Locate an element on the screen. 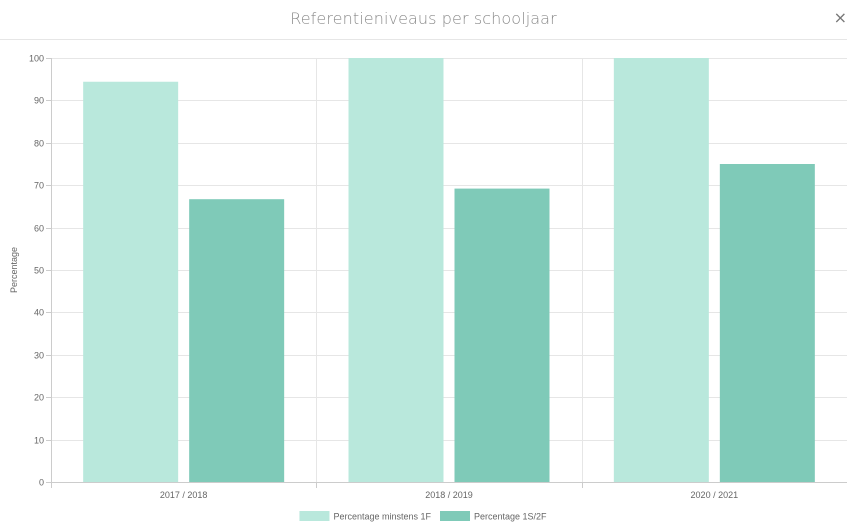  close-icon: × is located at coordinates (840, 17).